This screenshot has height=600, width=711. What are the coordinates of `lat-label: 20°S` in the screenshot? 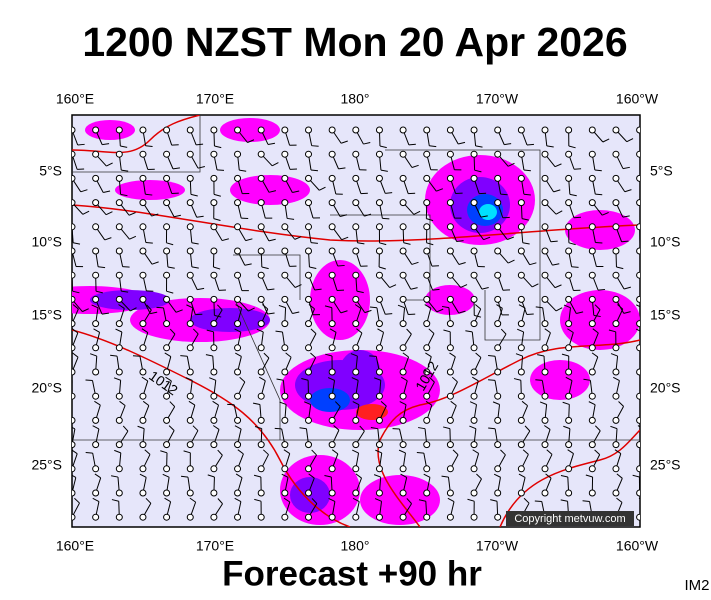 It's located at (46, 388).